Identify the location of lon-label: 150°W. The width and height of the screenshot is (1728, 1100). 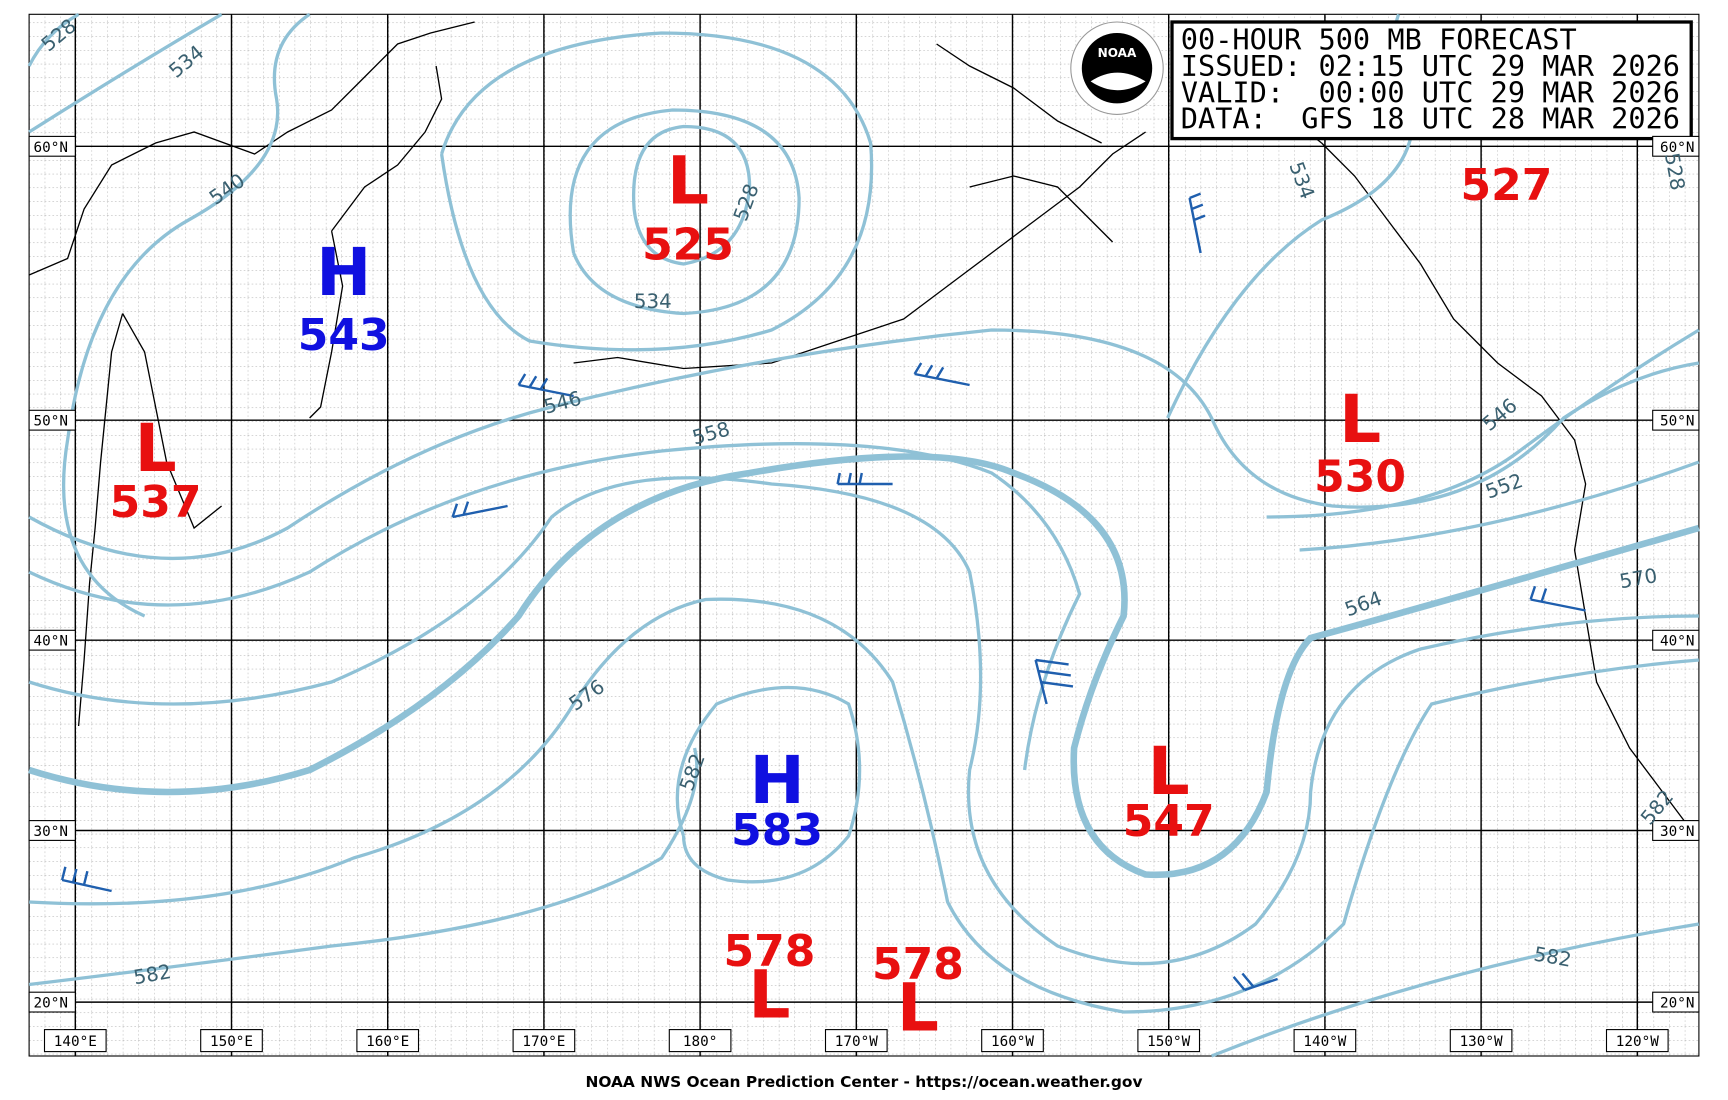
(1168, 1042).